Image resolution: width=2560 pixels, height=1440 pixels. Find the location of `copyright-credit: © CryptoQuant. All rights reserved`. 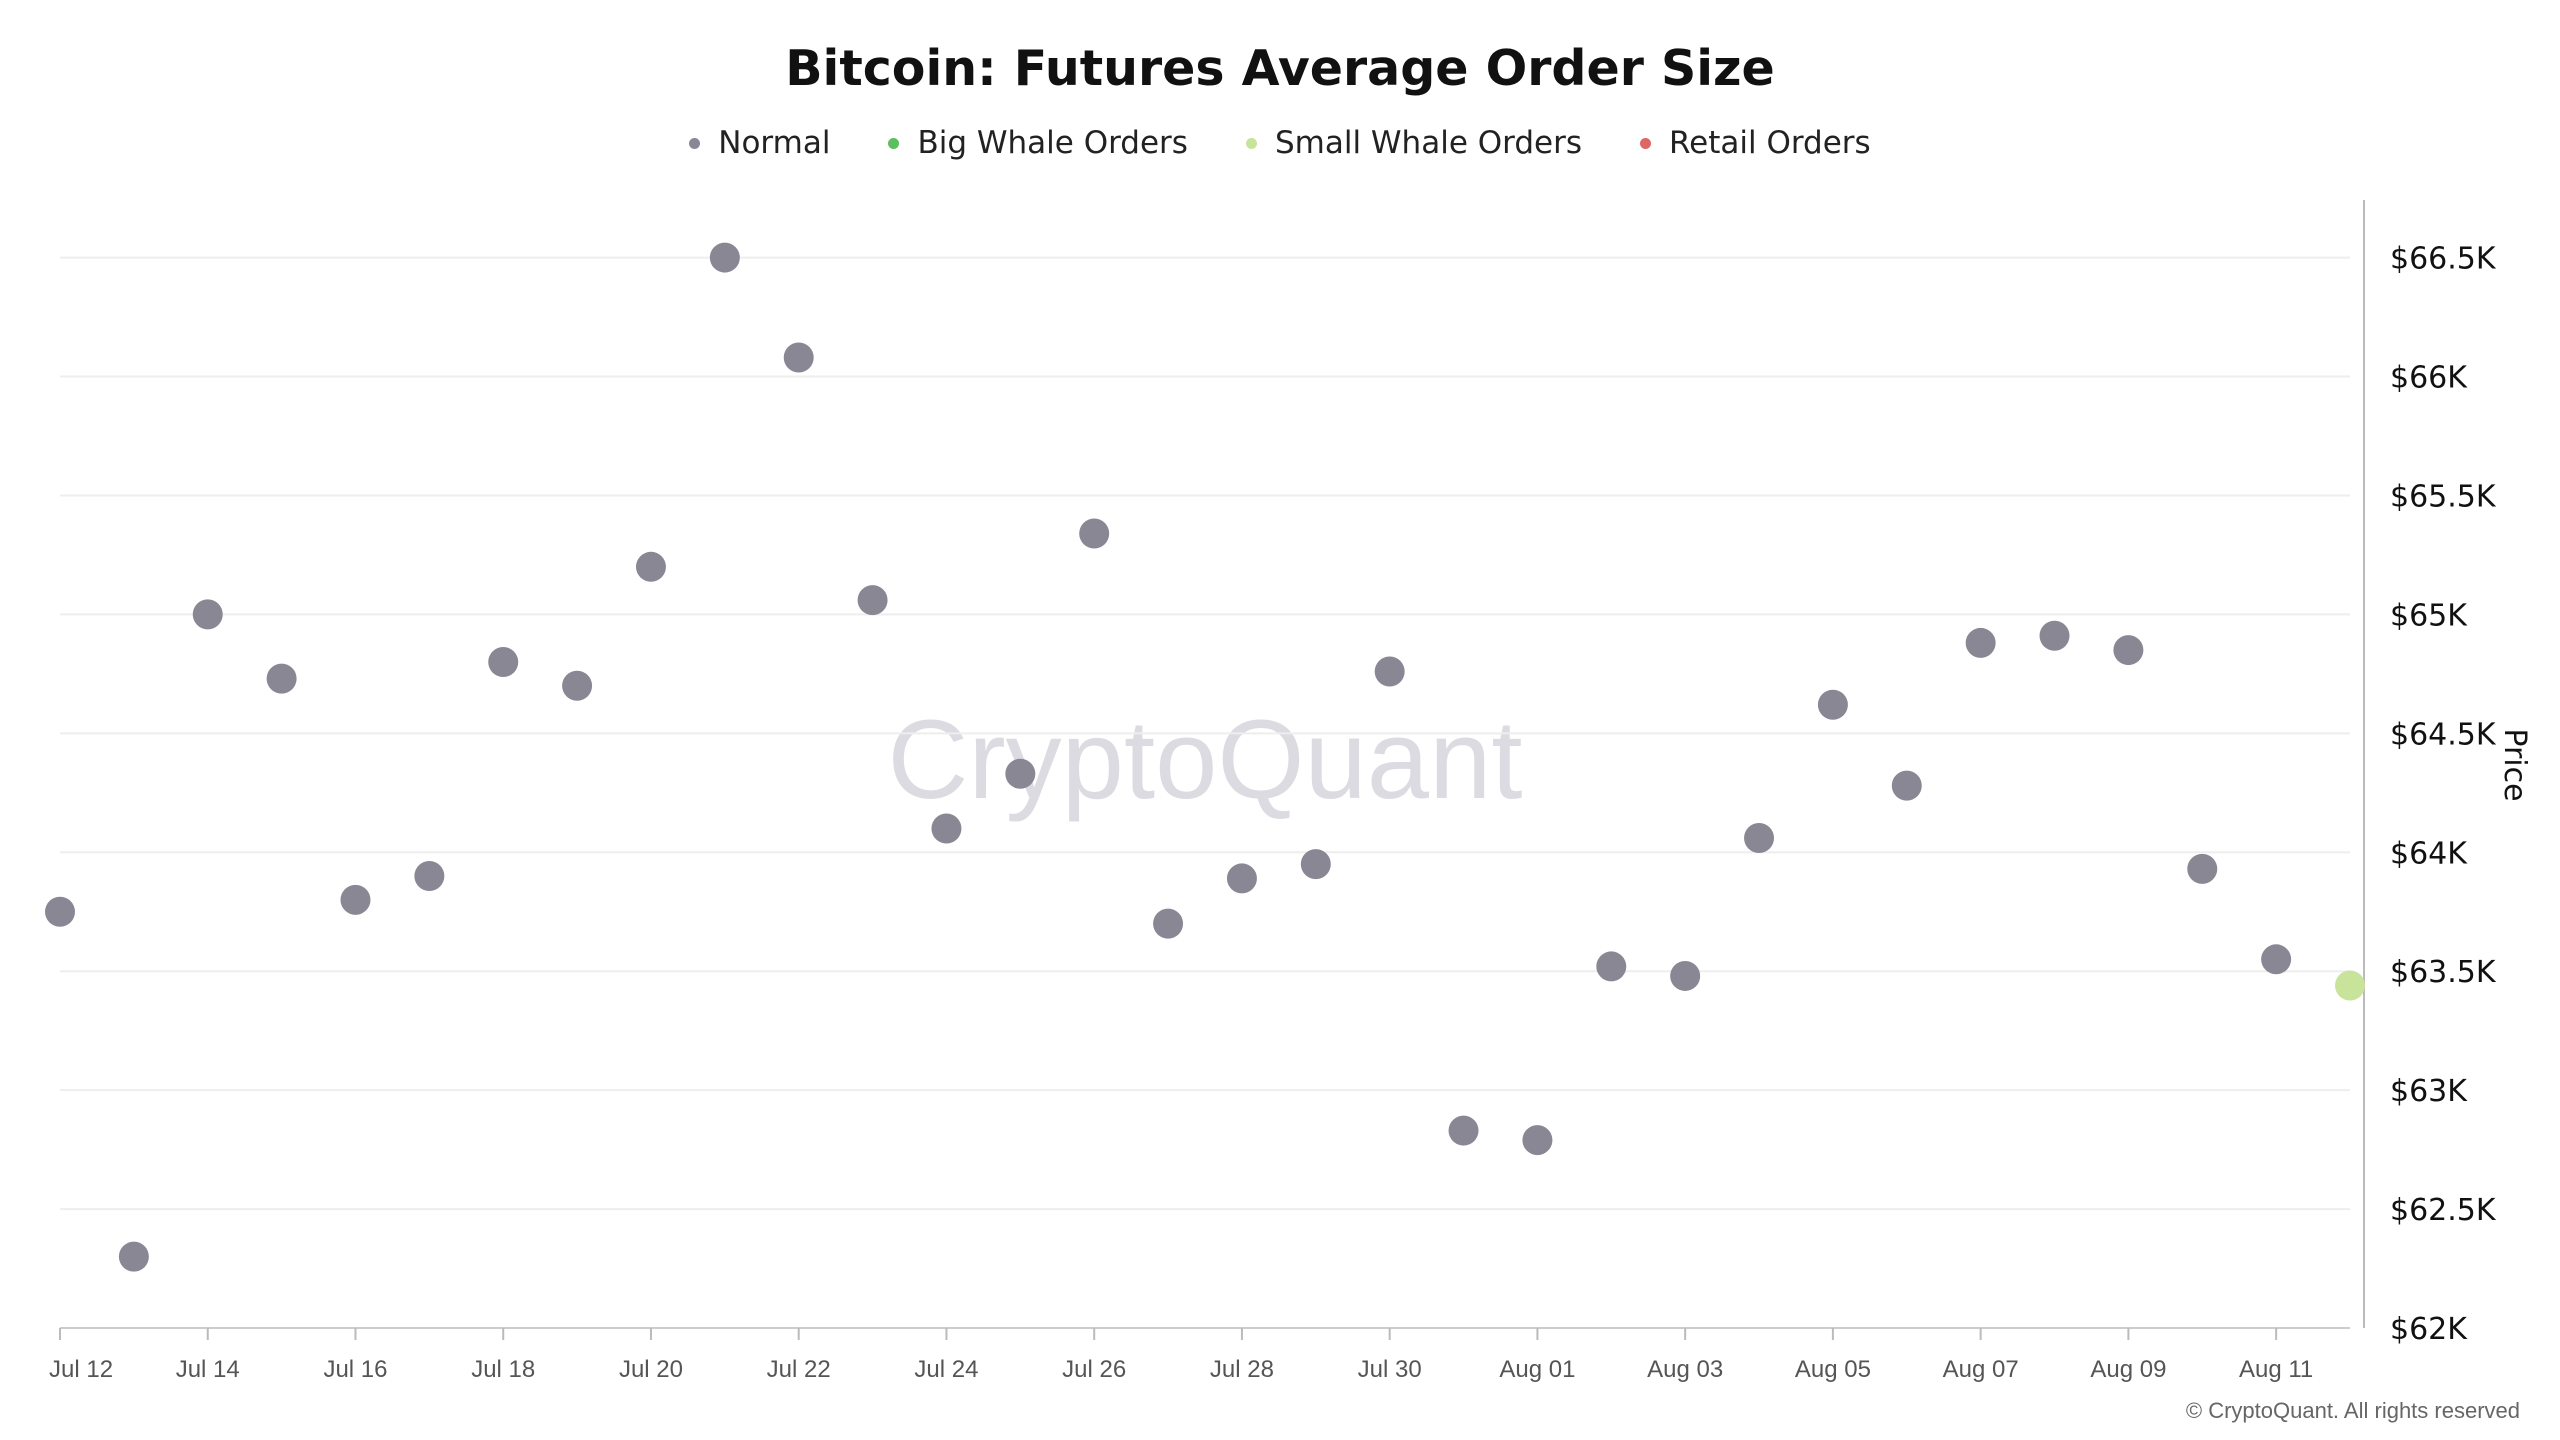

copyright-credit: © CryptoQuant. All rights reserved is located at coordinates (2352, 1410).